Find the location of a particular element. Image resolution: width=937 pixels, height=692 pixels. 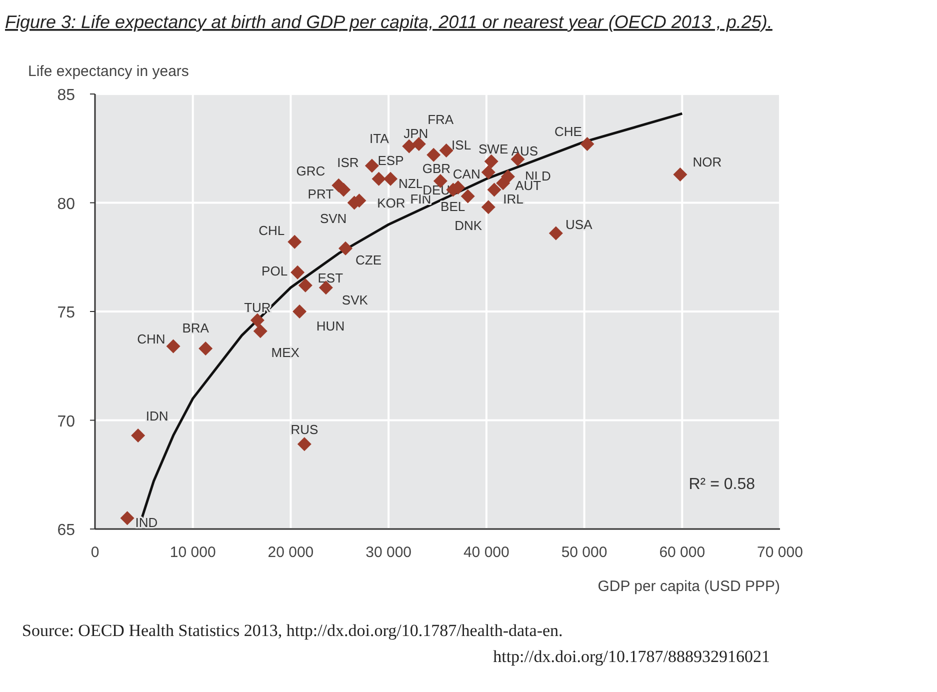

x-tick-label: 30 000 is located at coordinates (389, 552).